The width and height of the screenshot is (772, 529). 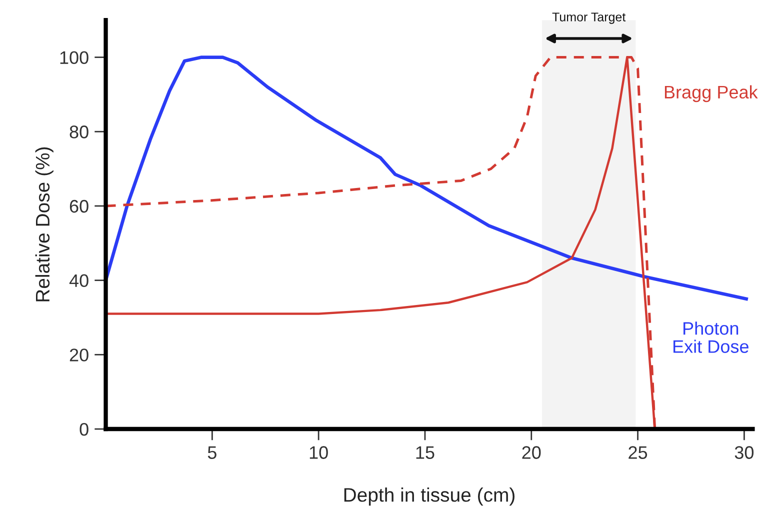 What do you see at coordinates (711, 337) in the screenshot?
I see `series-label: Photon Exit Dose` at bounding box center [711, 337].